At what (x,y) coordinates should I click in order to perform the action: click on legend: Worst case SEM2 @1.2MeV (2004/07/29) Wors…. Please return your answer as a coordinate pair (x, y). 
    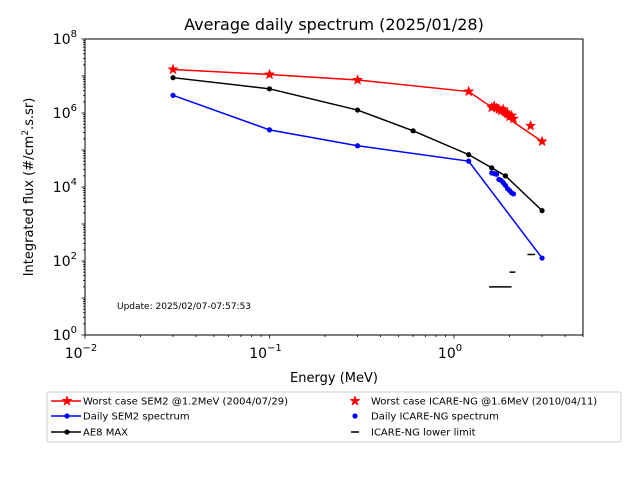
    Looking at the image, I should click on (324, 417).